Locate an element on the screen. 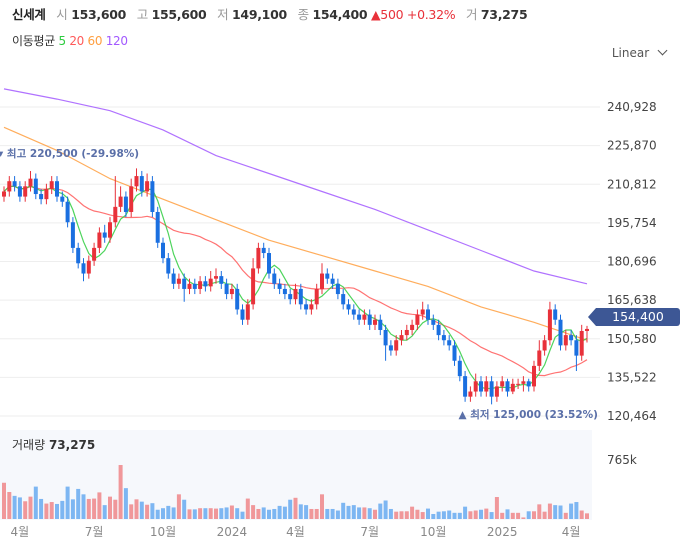  close-value: 154,400 is located at coordinates (340, 14).